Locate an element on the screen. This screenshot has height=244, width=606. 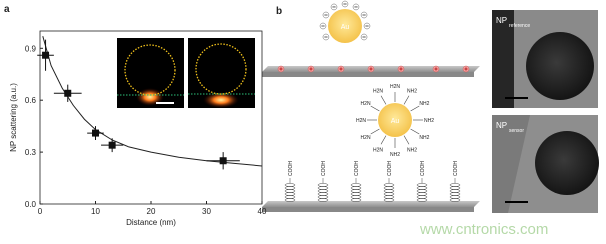
y-tick-label: 0.0 is located at coordinates (31, 204).